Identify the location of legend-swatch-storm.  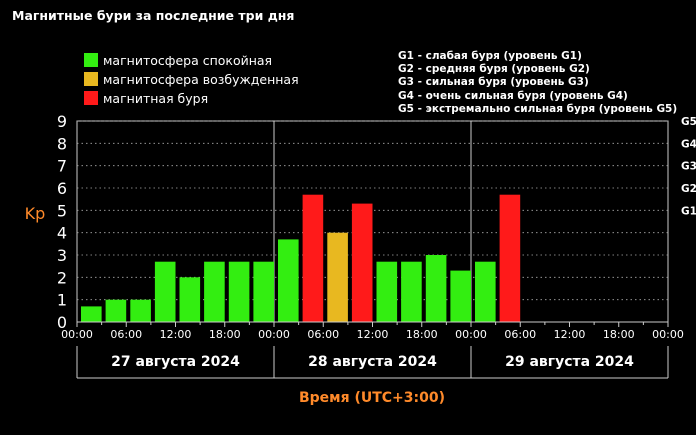
(91, 98).